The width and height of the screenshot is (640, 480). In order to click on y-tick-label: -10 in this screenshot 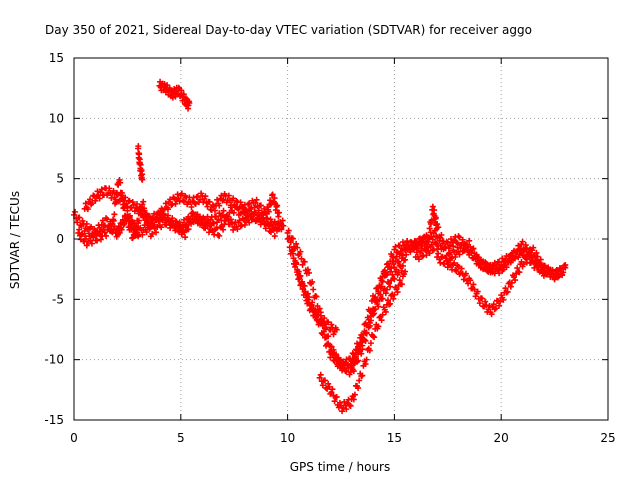, I will do `click(54, 360)`.